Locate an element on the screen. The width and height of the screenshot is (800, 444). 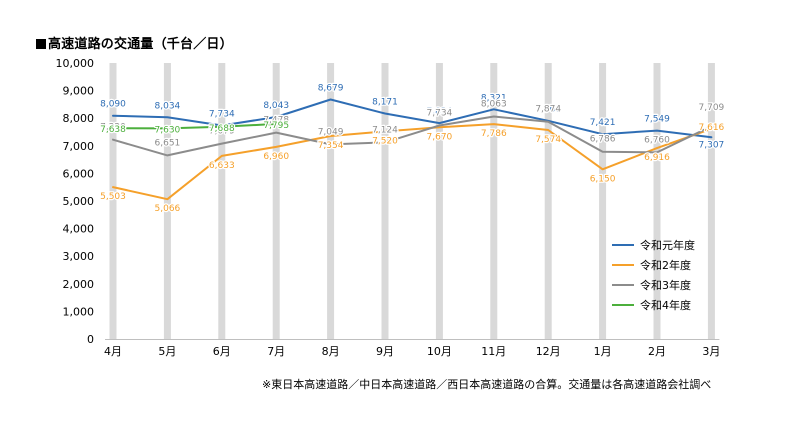
data-label: 7,079 is located at coordinates (222, 132).